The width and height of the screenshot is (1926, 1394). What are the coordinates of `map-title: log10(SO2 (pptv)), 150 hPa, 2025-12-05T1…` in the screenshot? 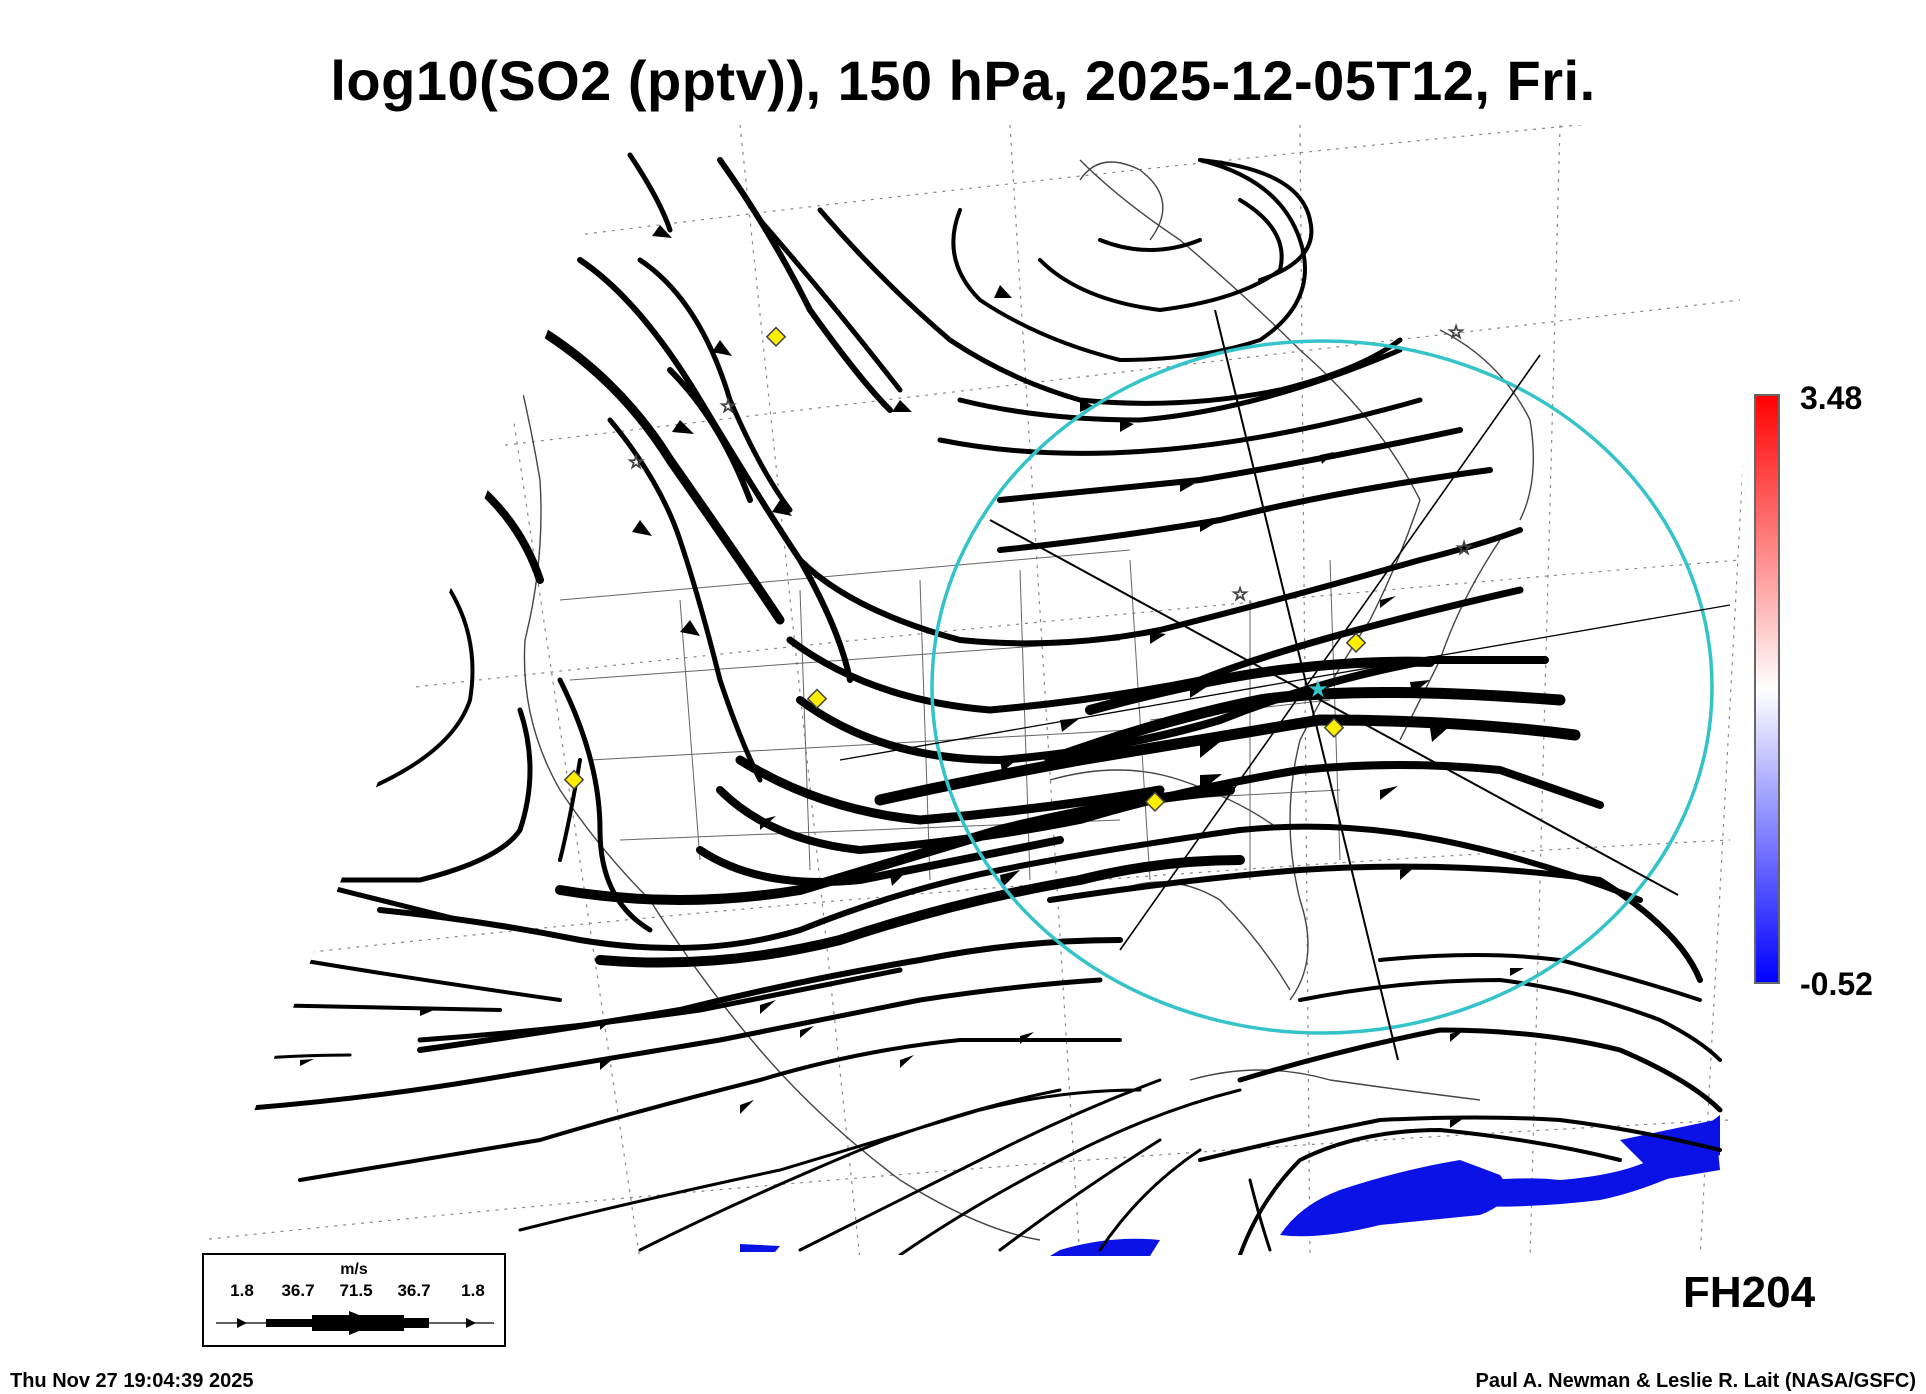 It's located at (963, 80).